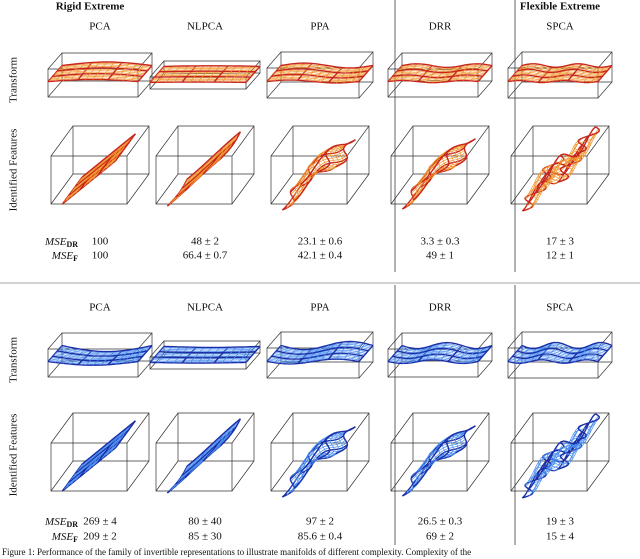 Image resolution: width=640 pixels, height=559 pixels. What do you see at coordinates (205, 537) in the screenshot?
I see `metric-value: 85 ± 30` at bounding box center [205, 537].